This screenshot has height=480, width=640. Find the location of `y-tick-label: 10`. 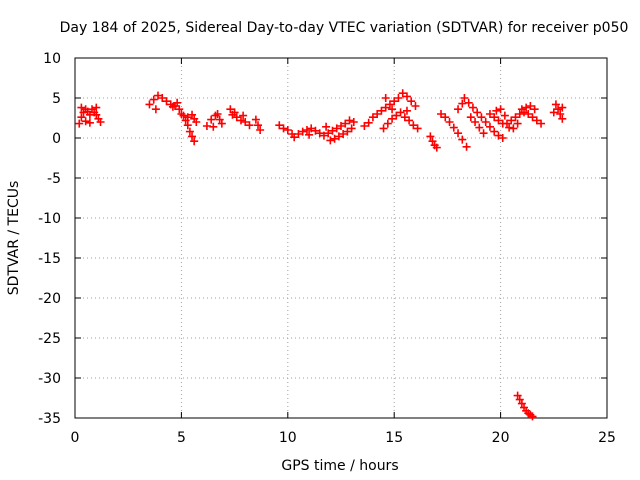

y-tick-label: 10 is located at coordinates (52, 59).